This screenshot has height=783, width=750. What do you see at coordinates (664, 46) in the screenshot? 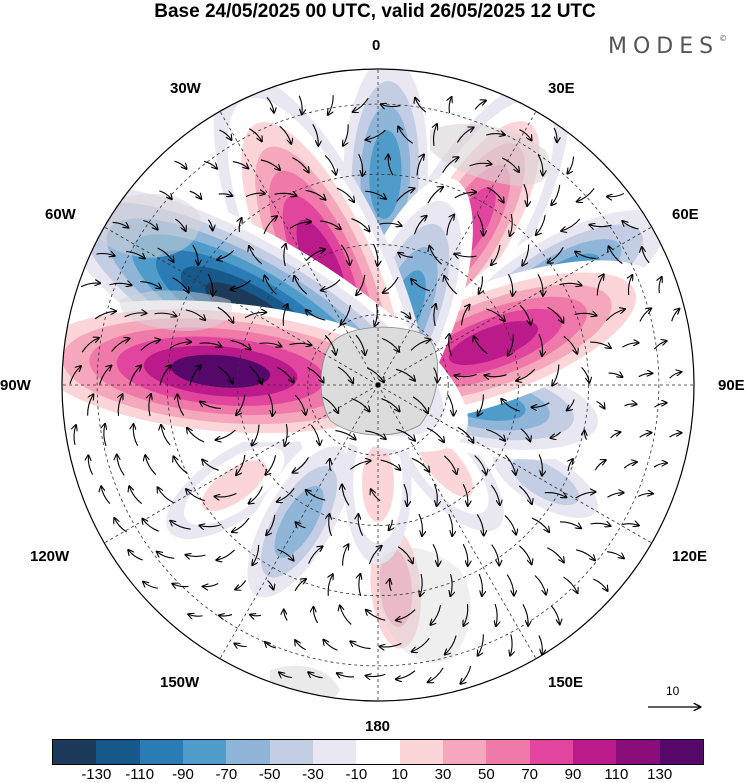
I see `brand-name: MODES` at bounding box center [664, 46].